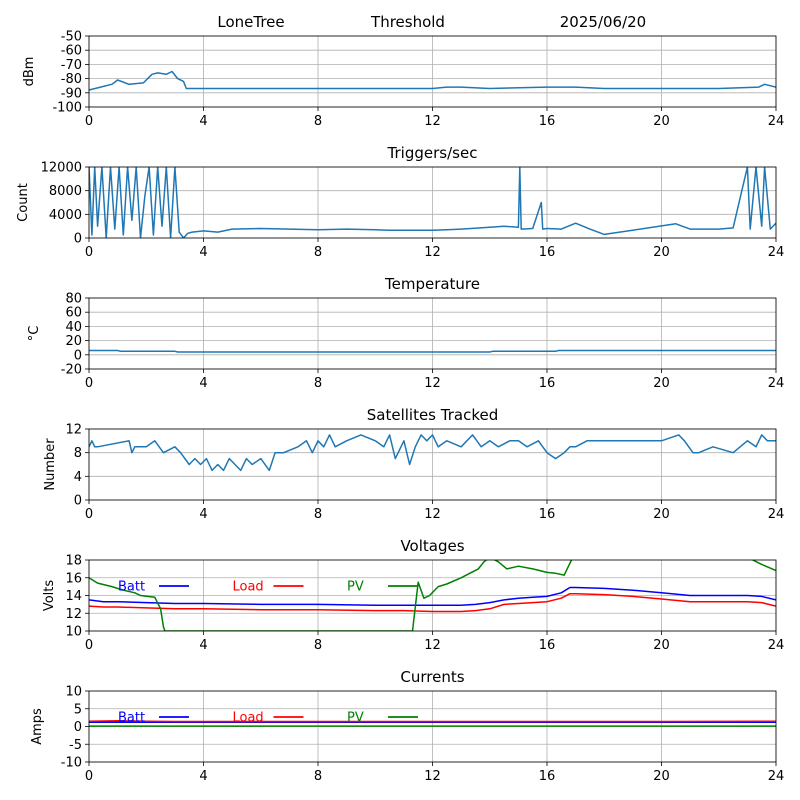  Describe the element at coordinates (73, 596) in the screenshot. I see `y-tick-label: 14` at that location.